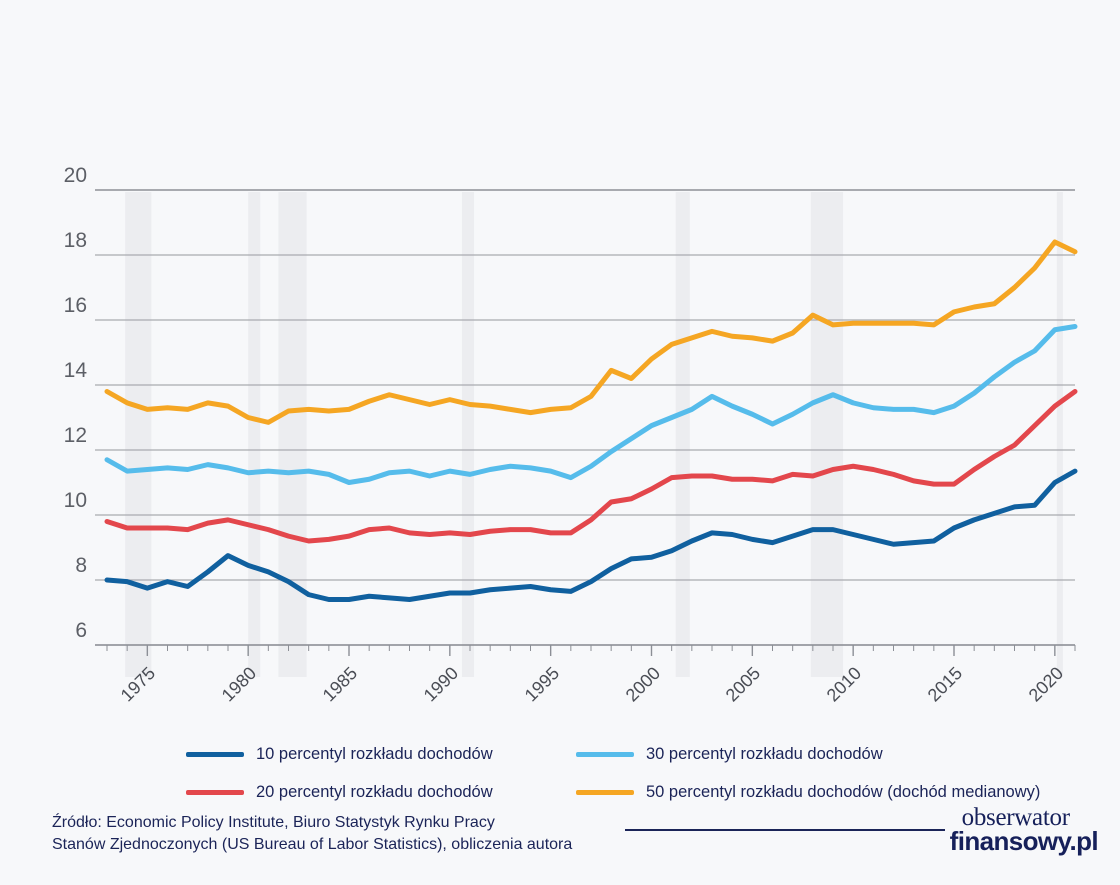  I want to click on y-tick-label: 18, so click(75, 240).